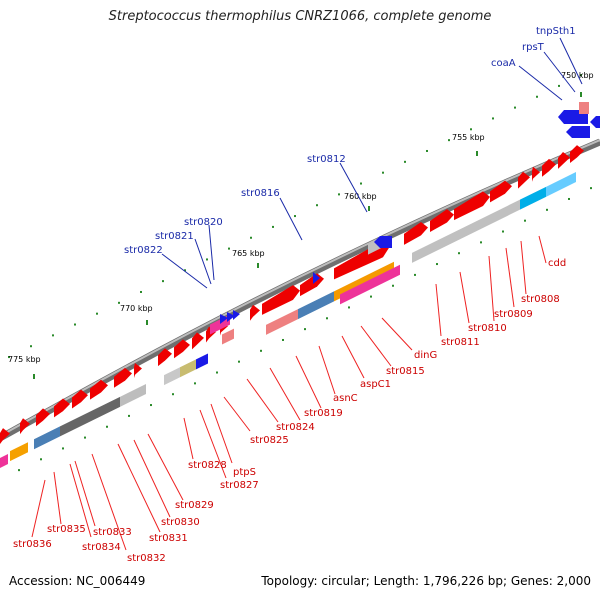 This screenshot has width=600, height=600. Describe the element at coordinates (345, 398) in the screenshot. I see `gene-label-asnc: asnC` at that location.